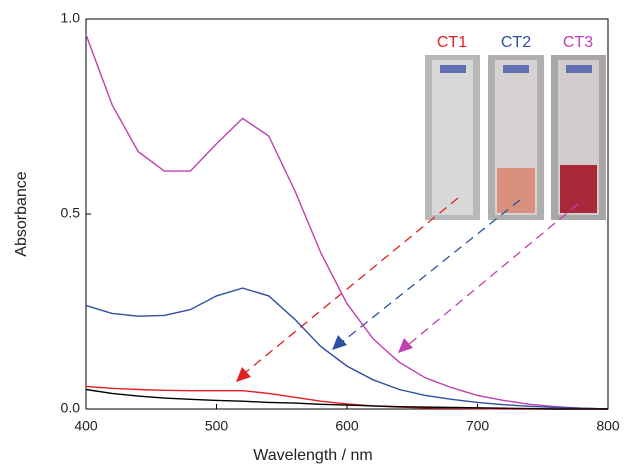 Image resolution: width=624 pixels, height=466 pixels. I want to click on legend-label: CT2, so click(516, 42).